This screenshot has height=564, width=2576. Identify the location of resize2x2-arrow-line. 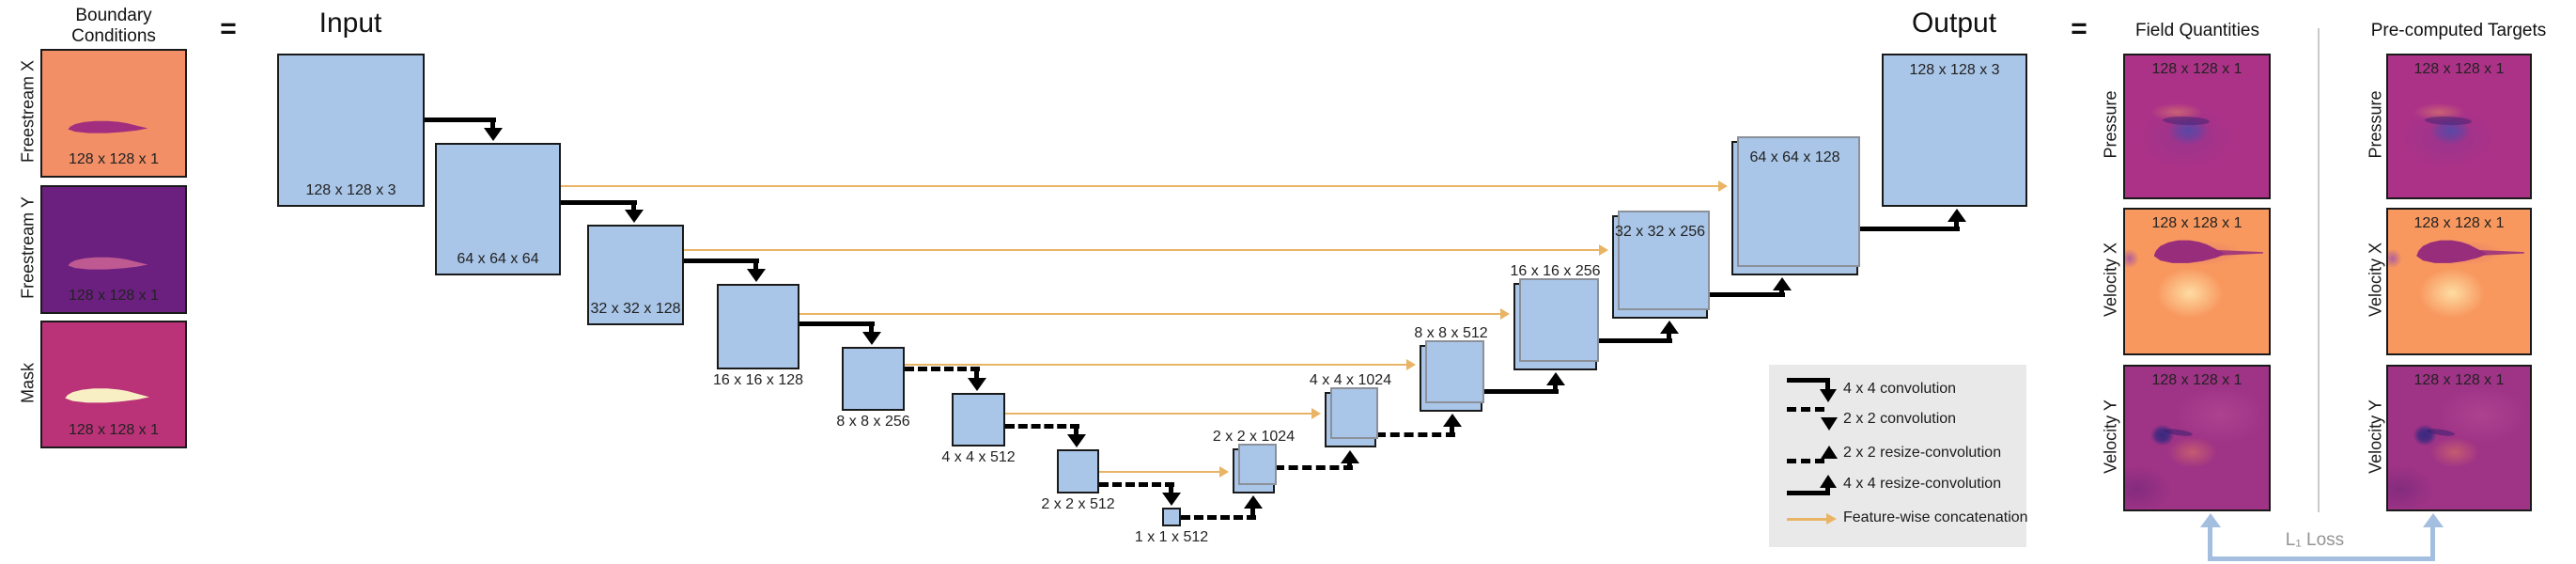
(1218, 517).